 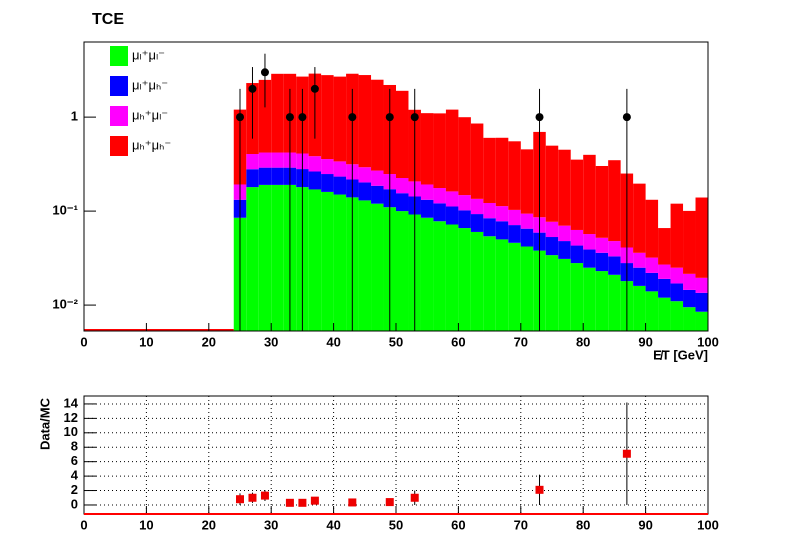 I want to click on y-tick-label: 2, so click(x=74, y=489).